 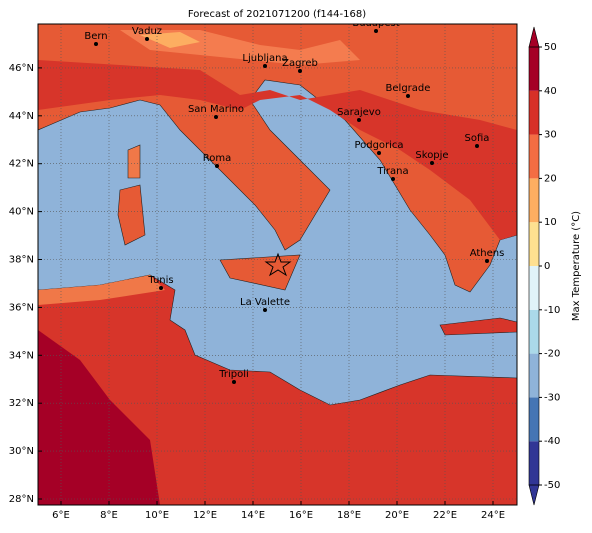 I want to click on coastal-zone, so click(x=101, y=290).